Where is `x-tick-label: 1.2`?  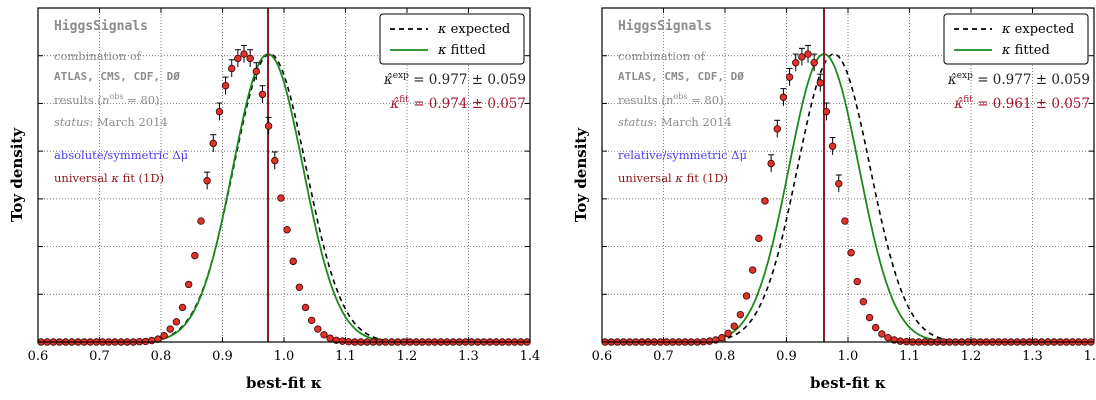
x-tick-label: 1.2 is located at coordinates (971, 356).